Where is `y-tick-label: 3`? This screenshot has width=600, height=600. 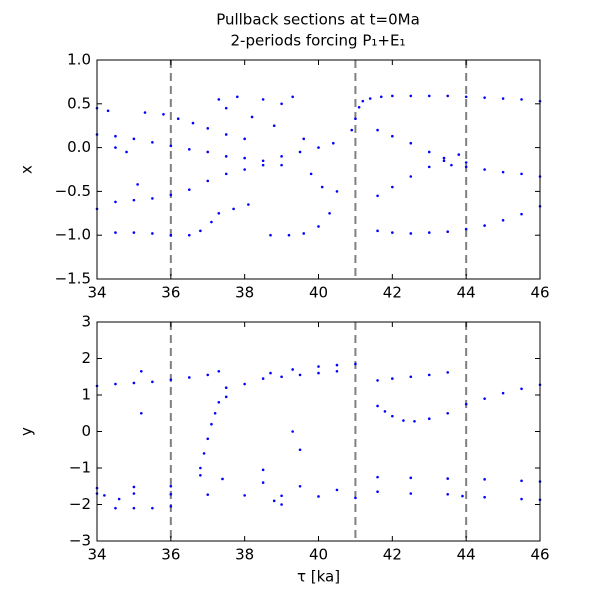
y-tick-label: 3 is located at coordinates (86, 322).